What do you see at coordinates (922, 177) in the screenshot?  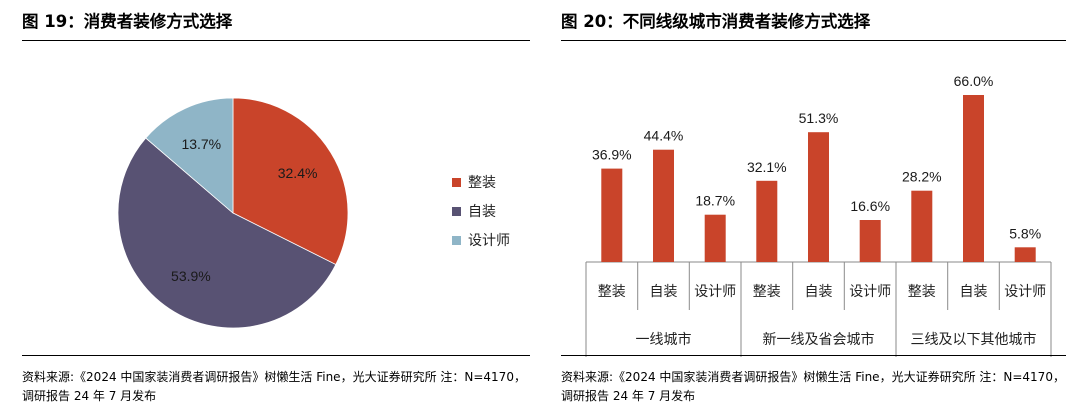 I see `bar-value-label: 28.2%` at bounding box center [922, 177].